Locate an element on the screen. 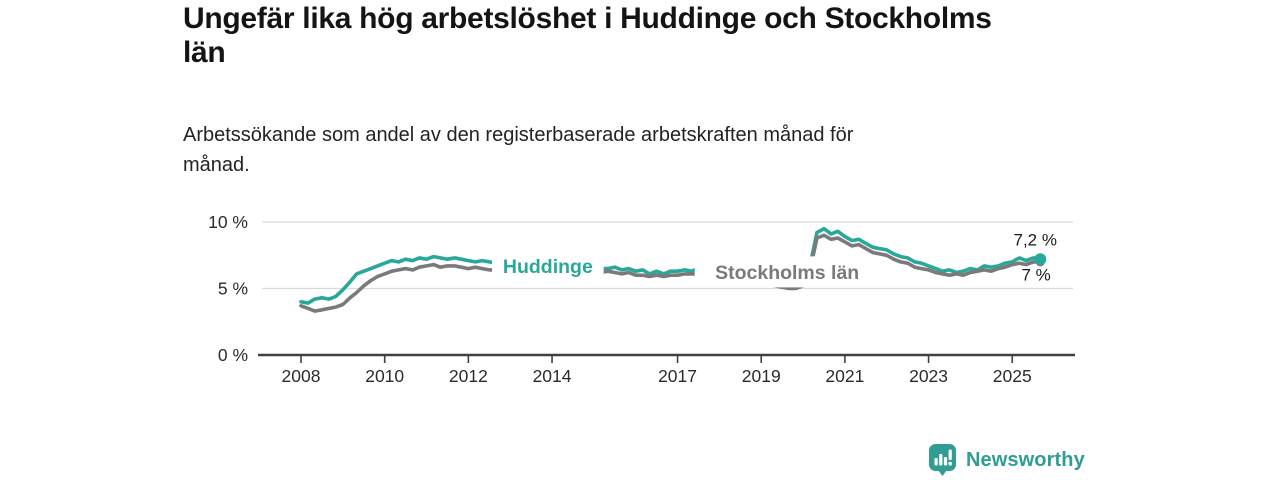 This screenshot has height=480, width=1280. subtitle-line-2: månad. is located at coordinates (216, 165).